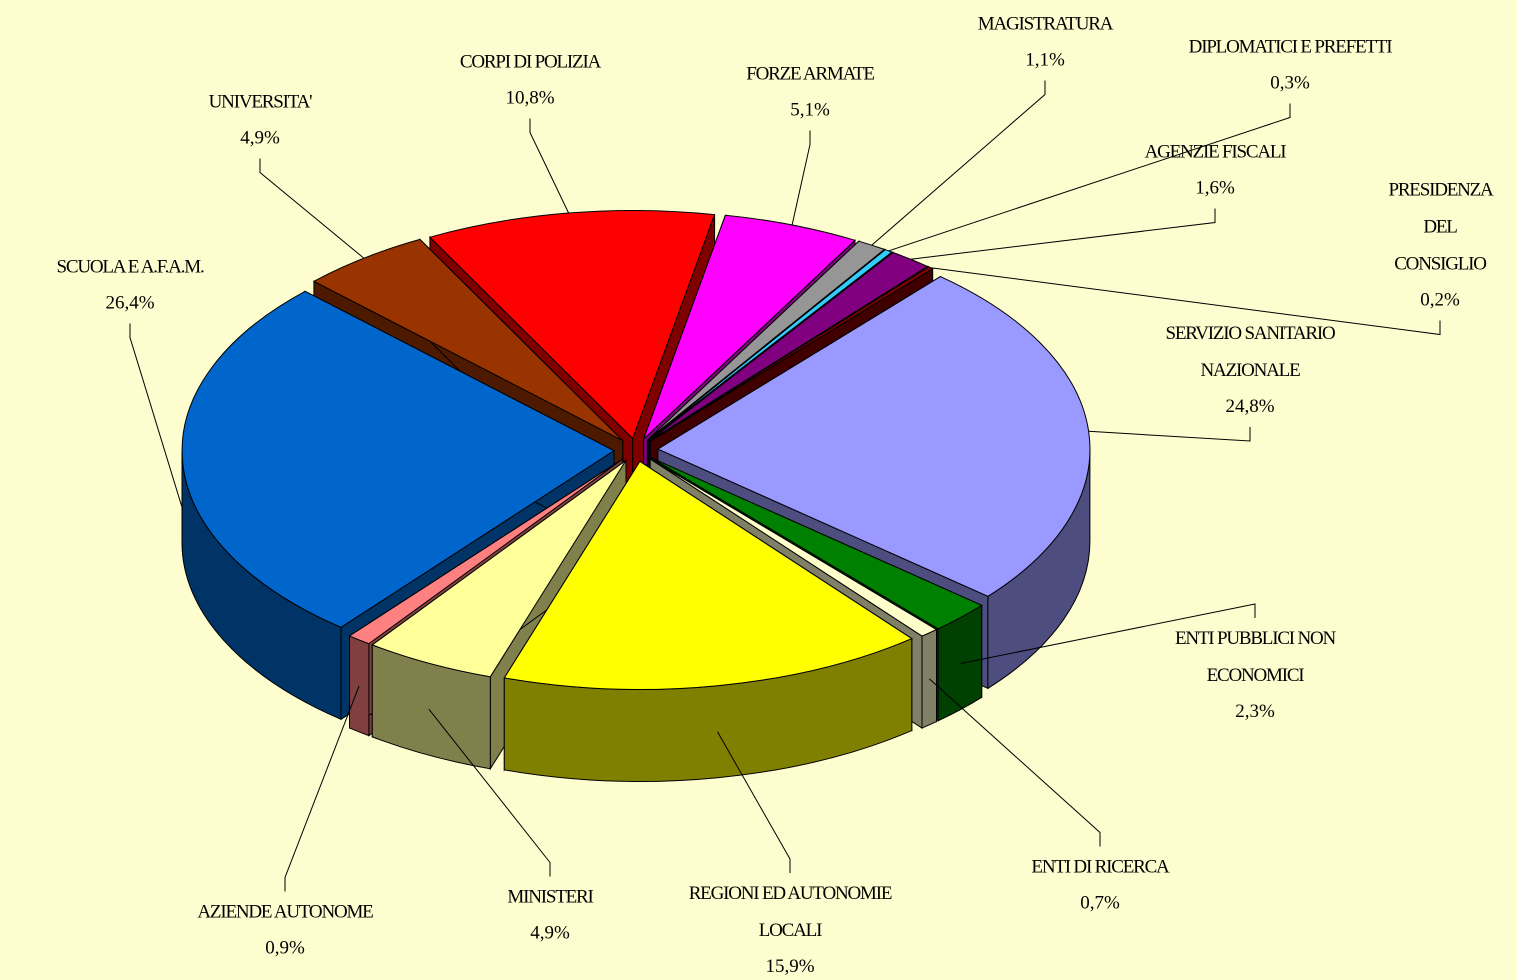  Describe the element at coordinates (1045, 60) in the screenshot. I see `value-label: 1,1%` at that location.